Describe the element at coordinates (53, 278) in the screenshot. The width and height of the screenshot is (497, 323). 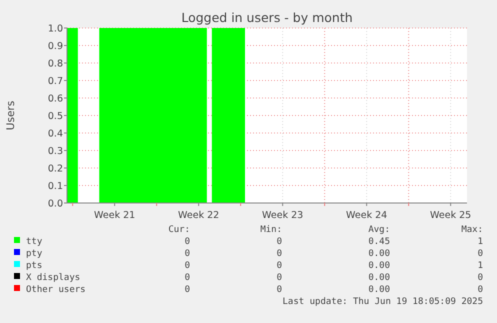
I see `legend-label: X displays` at that location.